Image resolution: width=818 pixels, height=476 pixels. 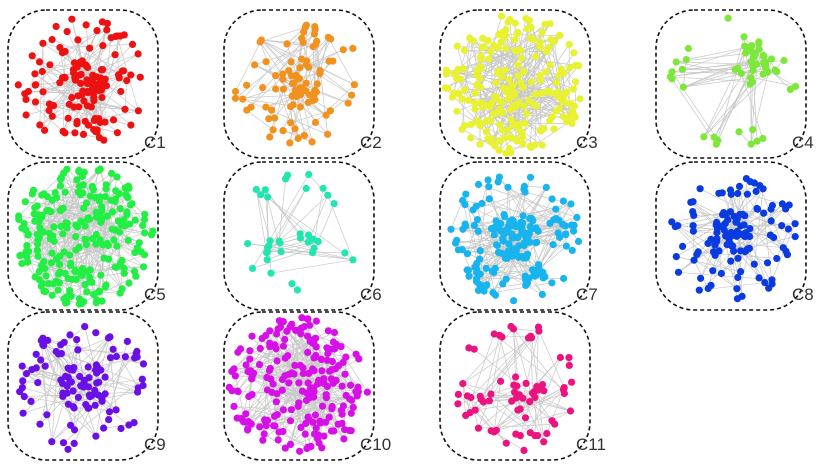 I want to click on cluster-frame, so click(x=731, y=84).